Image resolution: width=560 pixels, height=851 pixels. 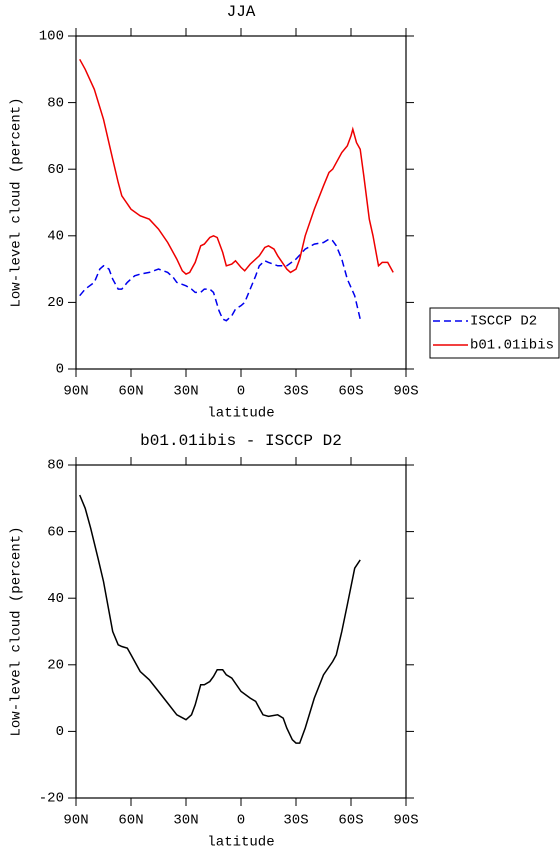 I want to click on legend-label: b01.01ibis, so click(x=512, y=346).